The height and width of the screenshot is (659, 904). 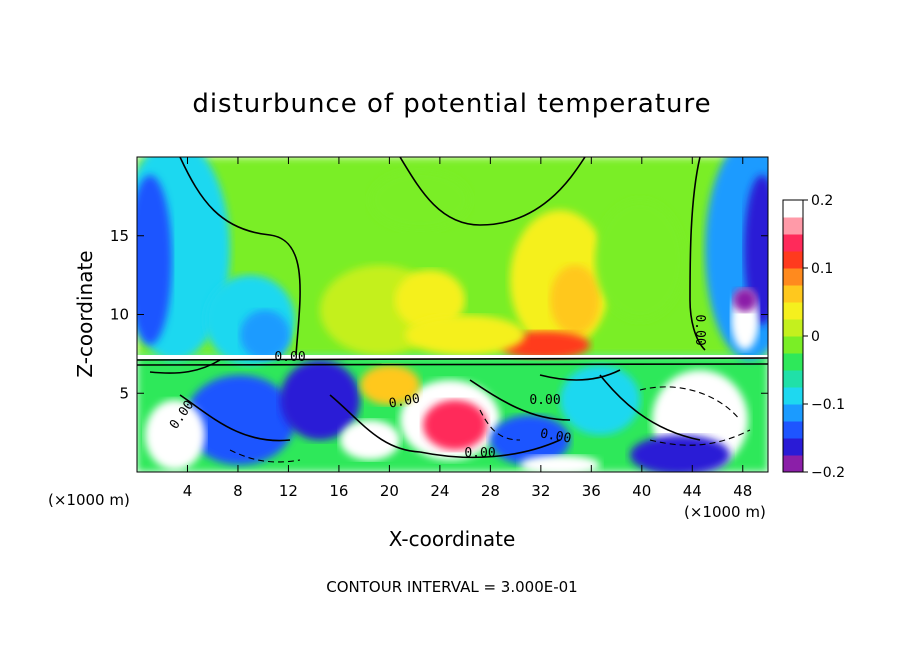 I want to click on contour-labels: 0.000.00 0.000.000.000.000.00, so click(x=437, y=387).